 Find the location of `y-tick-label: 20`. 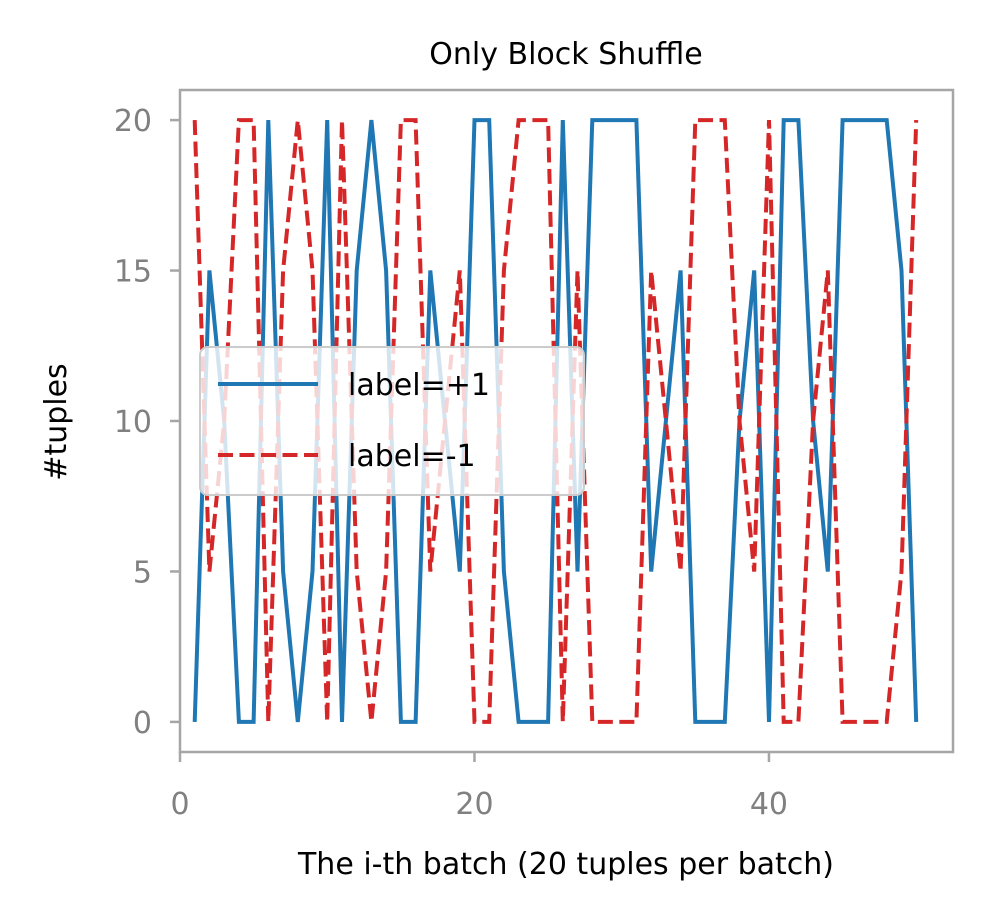

y-tick-label: 20 is located at coordinates (133, 121).